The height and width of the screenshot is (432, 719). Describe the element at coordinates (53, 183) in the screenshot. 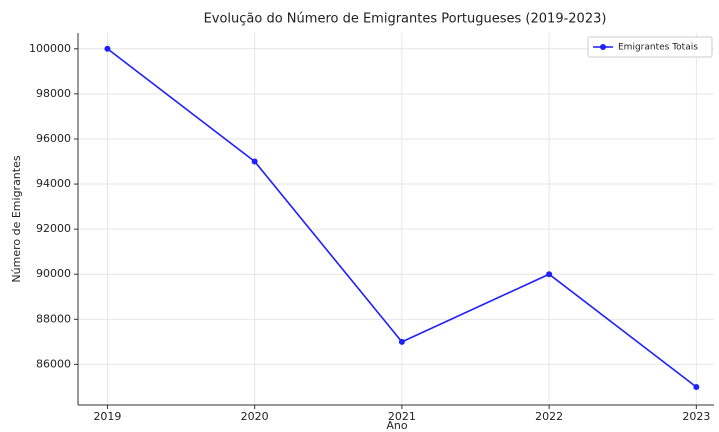

I see `y-tick-label: 94000` at that location.